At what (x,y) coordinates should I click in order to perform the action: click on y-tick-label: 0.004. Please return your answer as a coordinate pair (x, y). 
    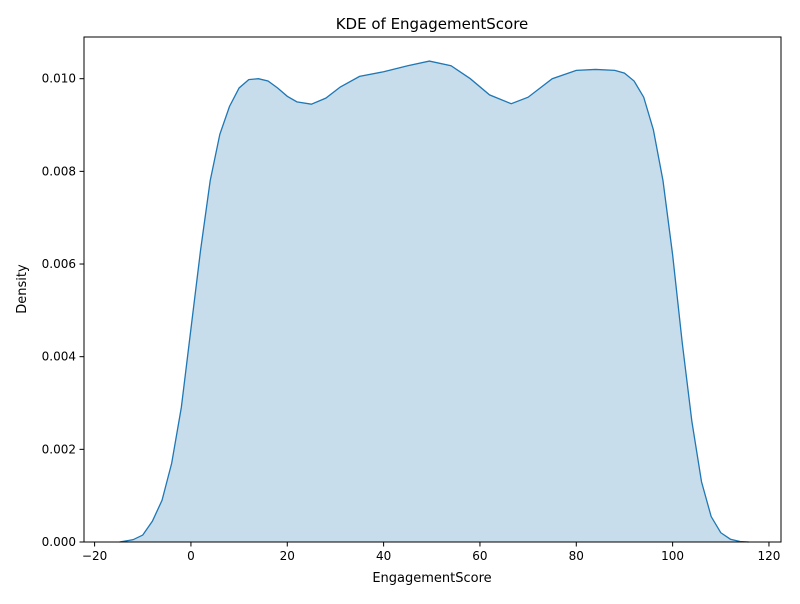
    Looking at the image, I should click on (59, 357).